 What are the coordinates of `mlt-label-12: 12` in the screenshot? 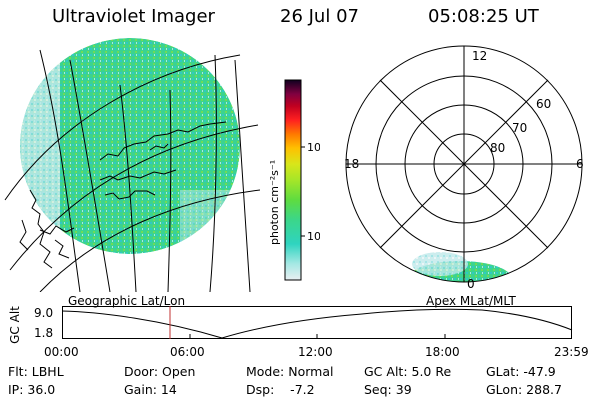 It's located at (479, 56).